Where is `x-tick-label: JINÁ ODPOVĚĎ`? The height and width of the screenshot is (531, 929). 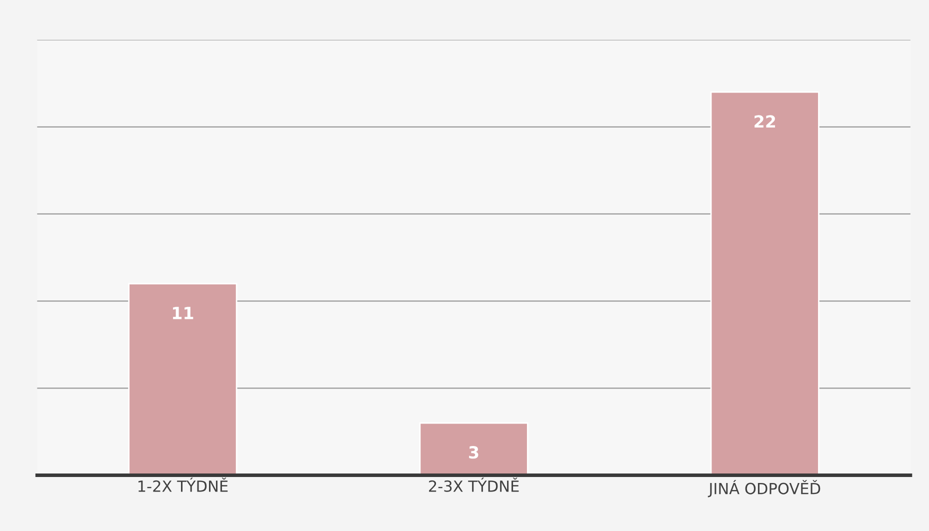 x-tick-label: JINÁ ODPOVĚĎ is located at coordinates (764, 489).